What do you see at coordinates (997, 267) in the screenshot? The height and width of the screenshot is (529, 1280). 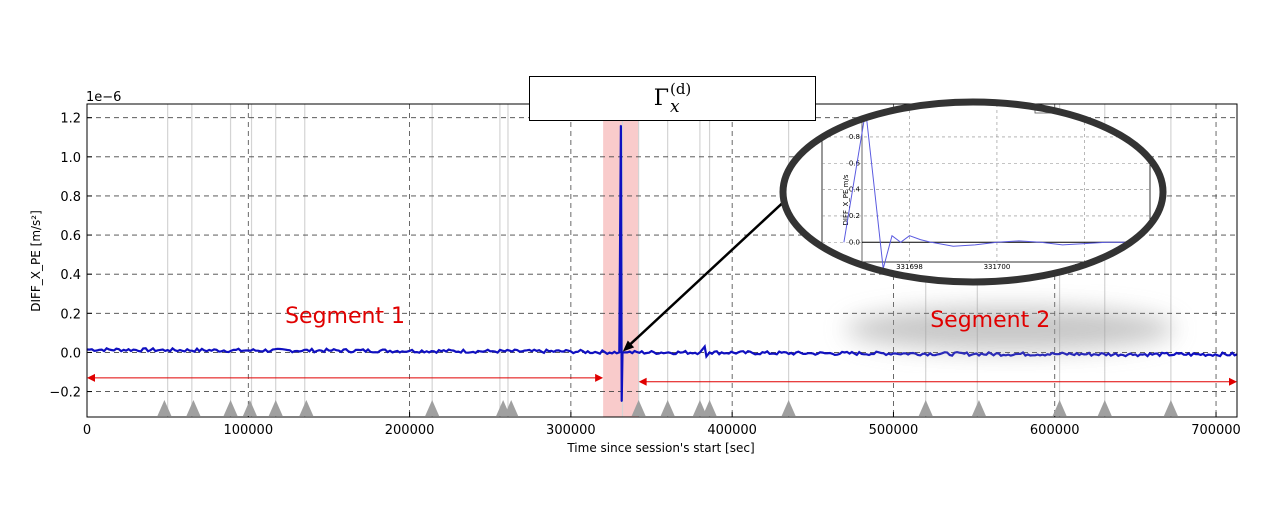 I see `inset-x-tick: 331700` at bounding box center [997, 267].